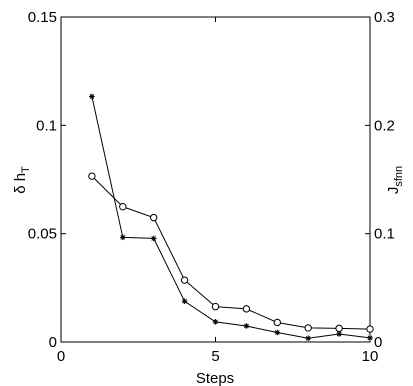  What do you see at coordinates (384, 125) in the screenshot?
I see `y-right-tick-label: 0.2` at bounding box center [384, 125].